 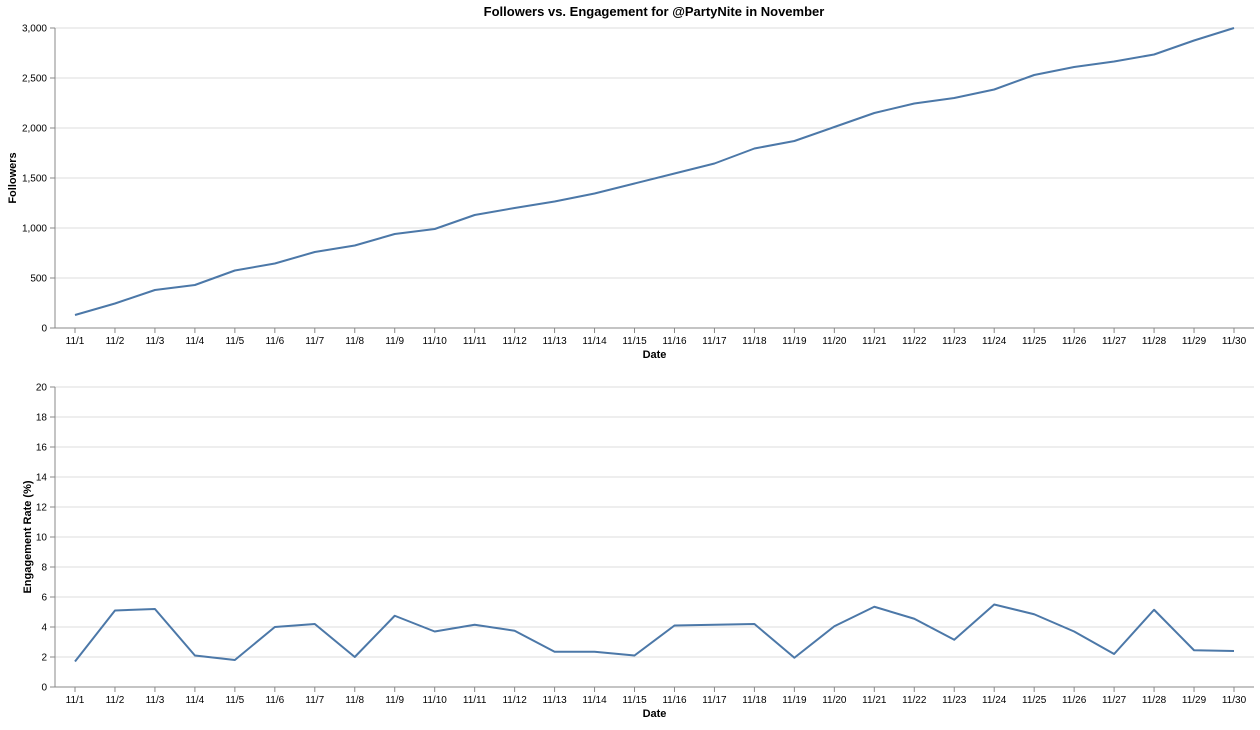 I want to click on y-tick-label: 3,000, so click(x=34, y=29).